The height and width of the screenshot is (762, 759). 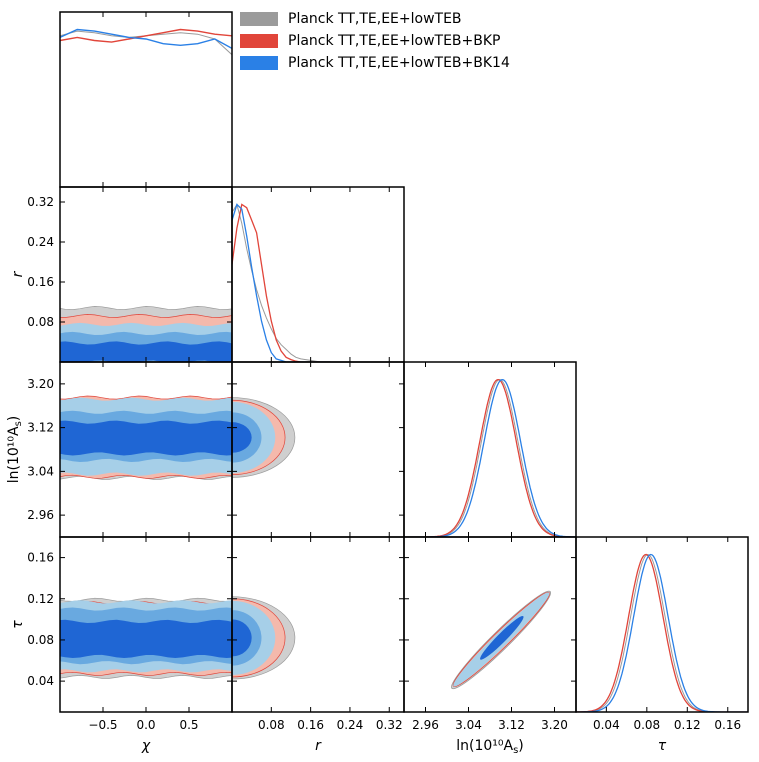 I want to click on panel-tau-marginal, so click(x=662, y=632).